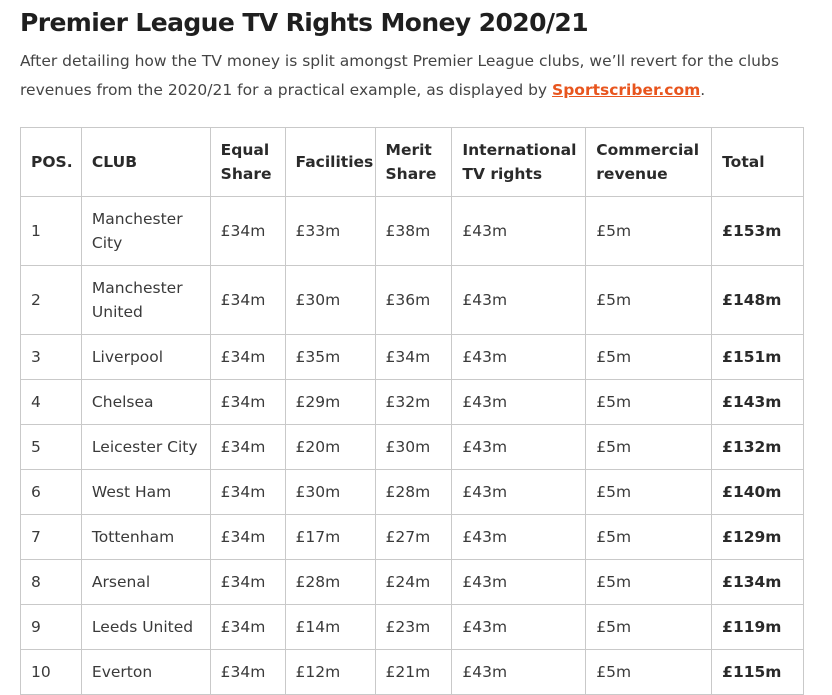 The height and width of the screenshot is (695, 832). Describe the element at coordinates (757, 300) in the screenshot. I see `cell-total: £148m` at that location.